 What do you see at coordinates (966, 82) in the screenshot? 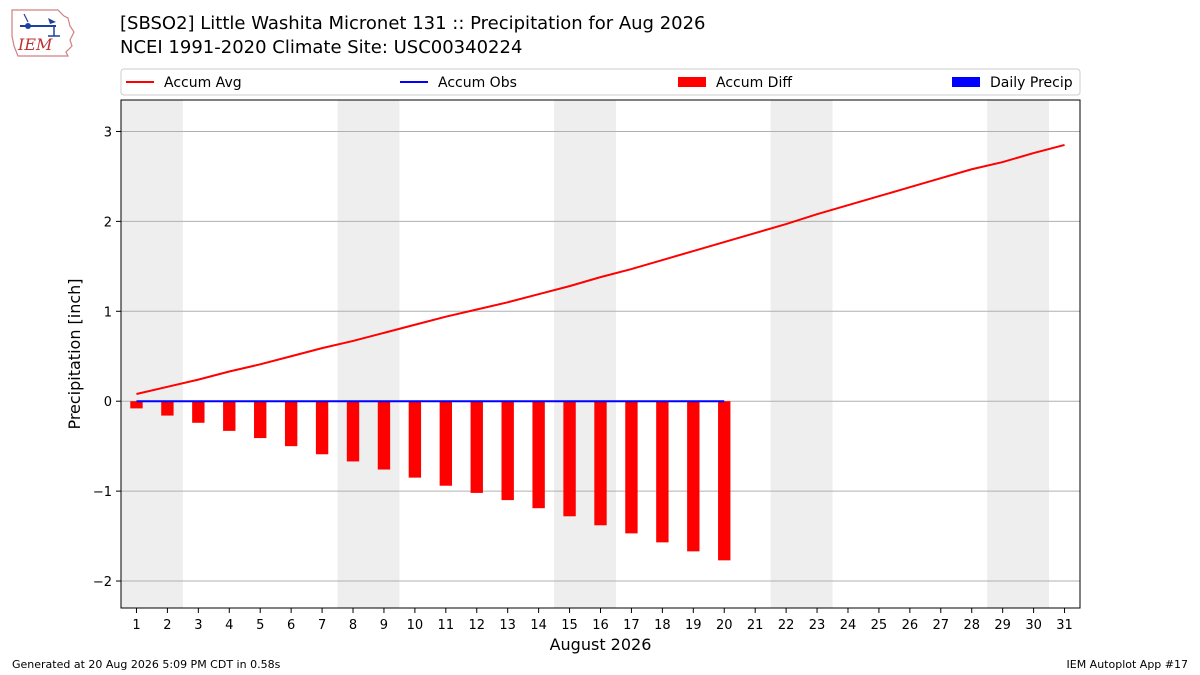
I see `legend-daily-precip-swatch` at bounding box center [966, 82].